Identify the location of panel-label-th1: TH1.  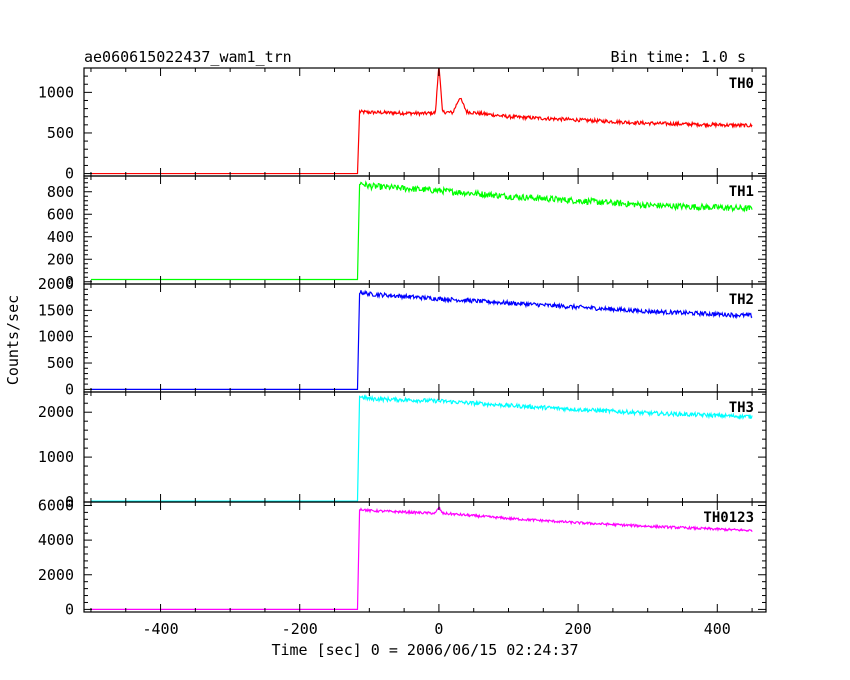
(741, 192).